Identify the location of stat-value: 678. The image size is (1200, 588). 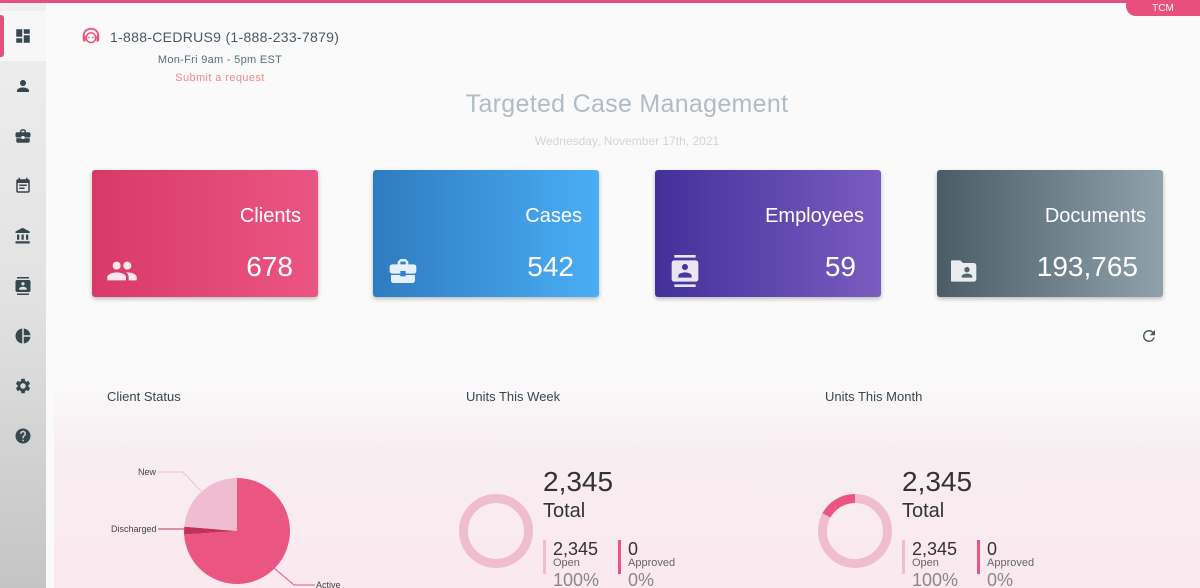
(269, 266).